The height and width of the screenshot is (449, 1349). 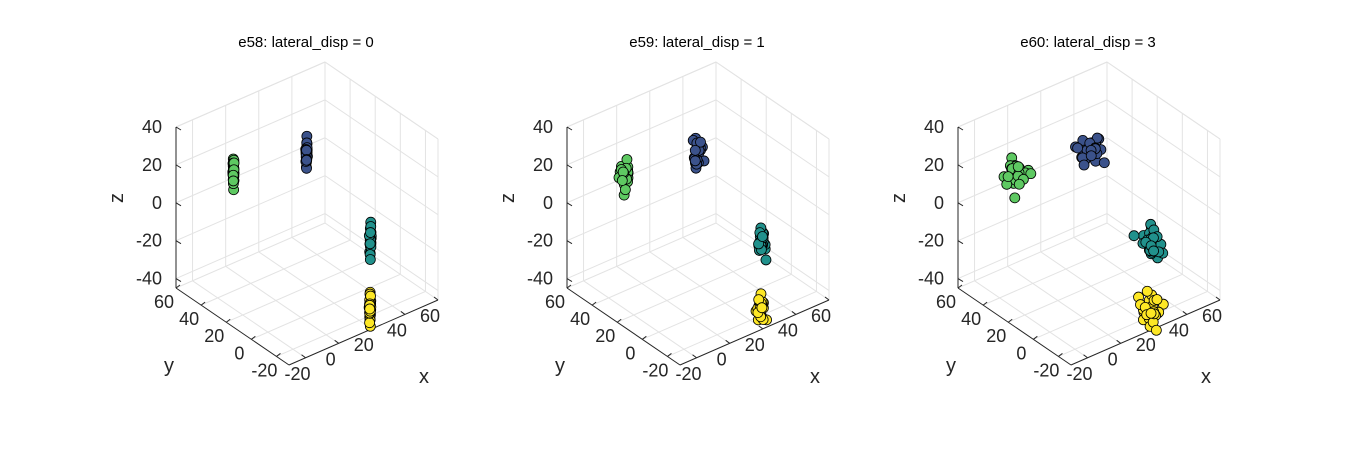 I want to click on x-tick-label: 20, so click(x=755, y=345).